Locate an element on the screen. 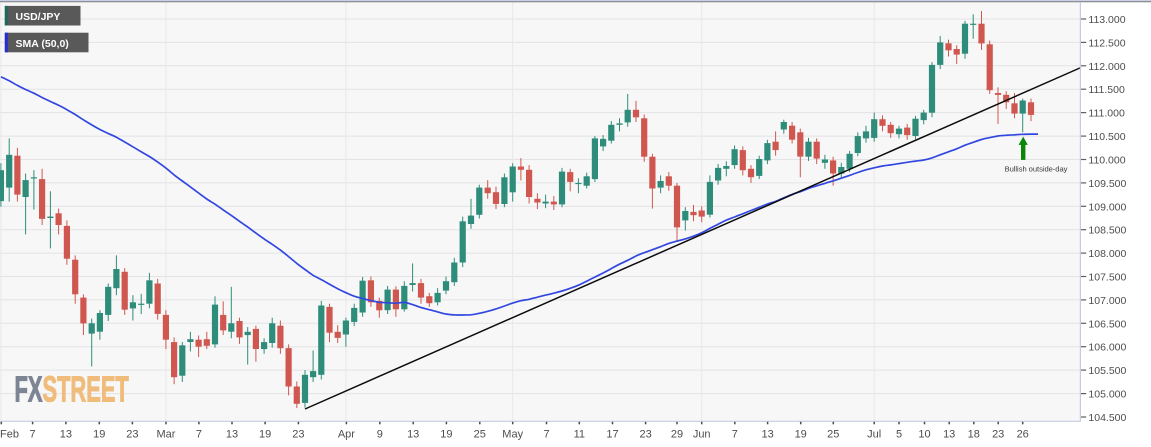 The image size is (1151, 447). svg-text: 10 is located at coordinates (924, 435).